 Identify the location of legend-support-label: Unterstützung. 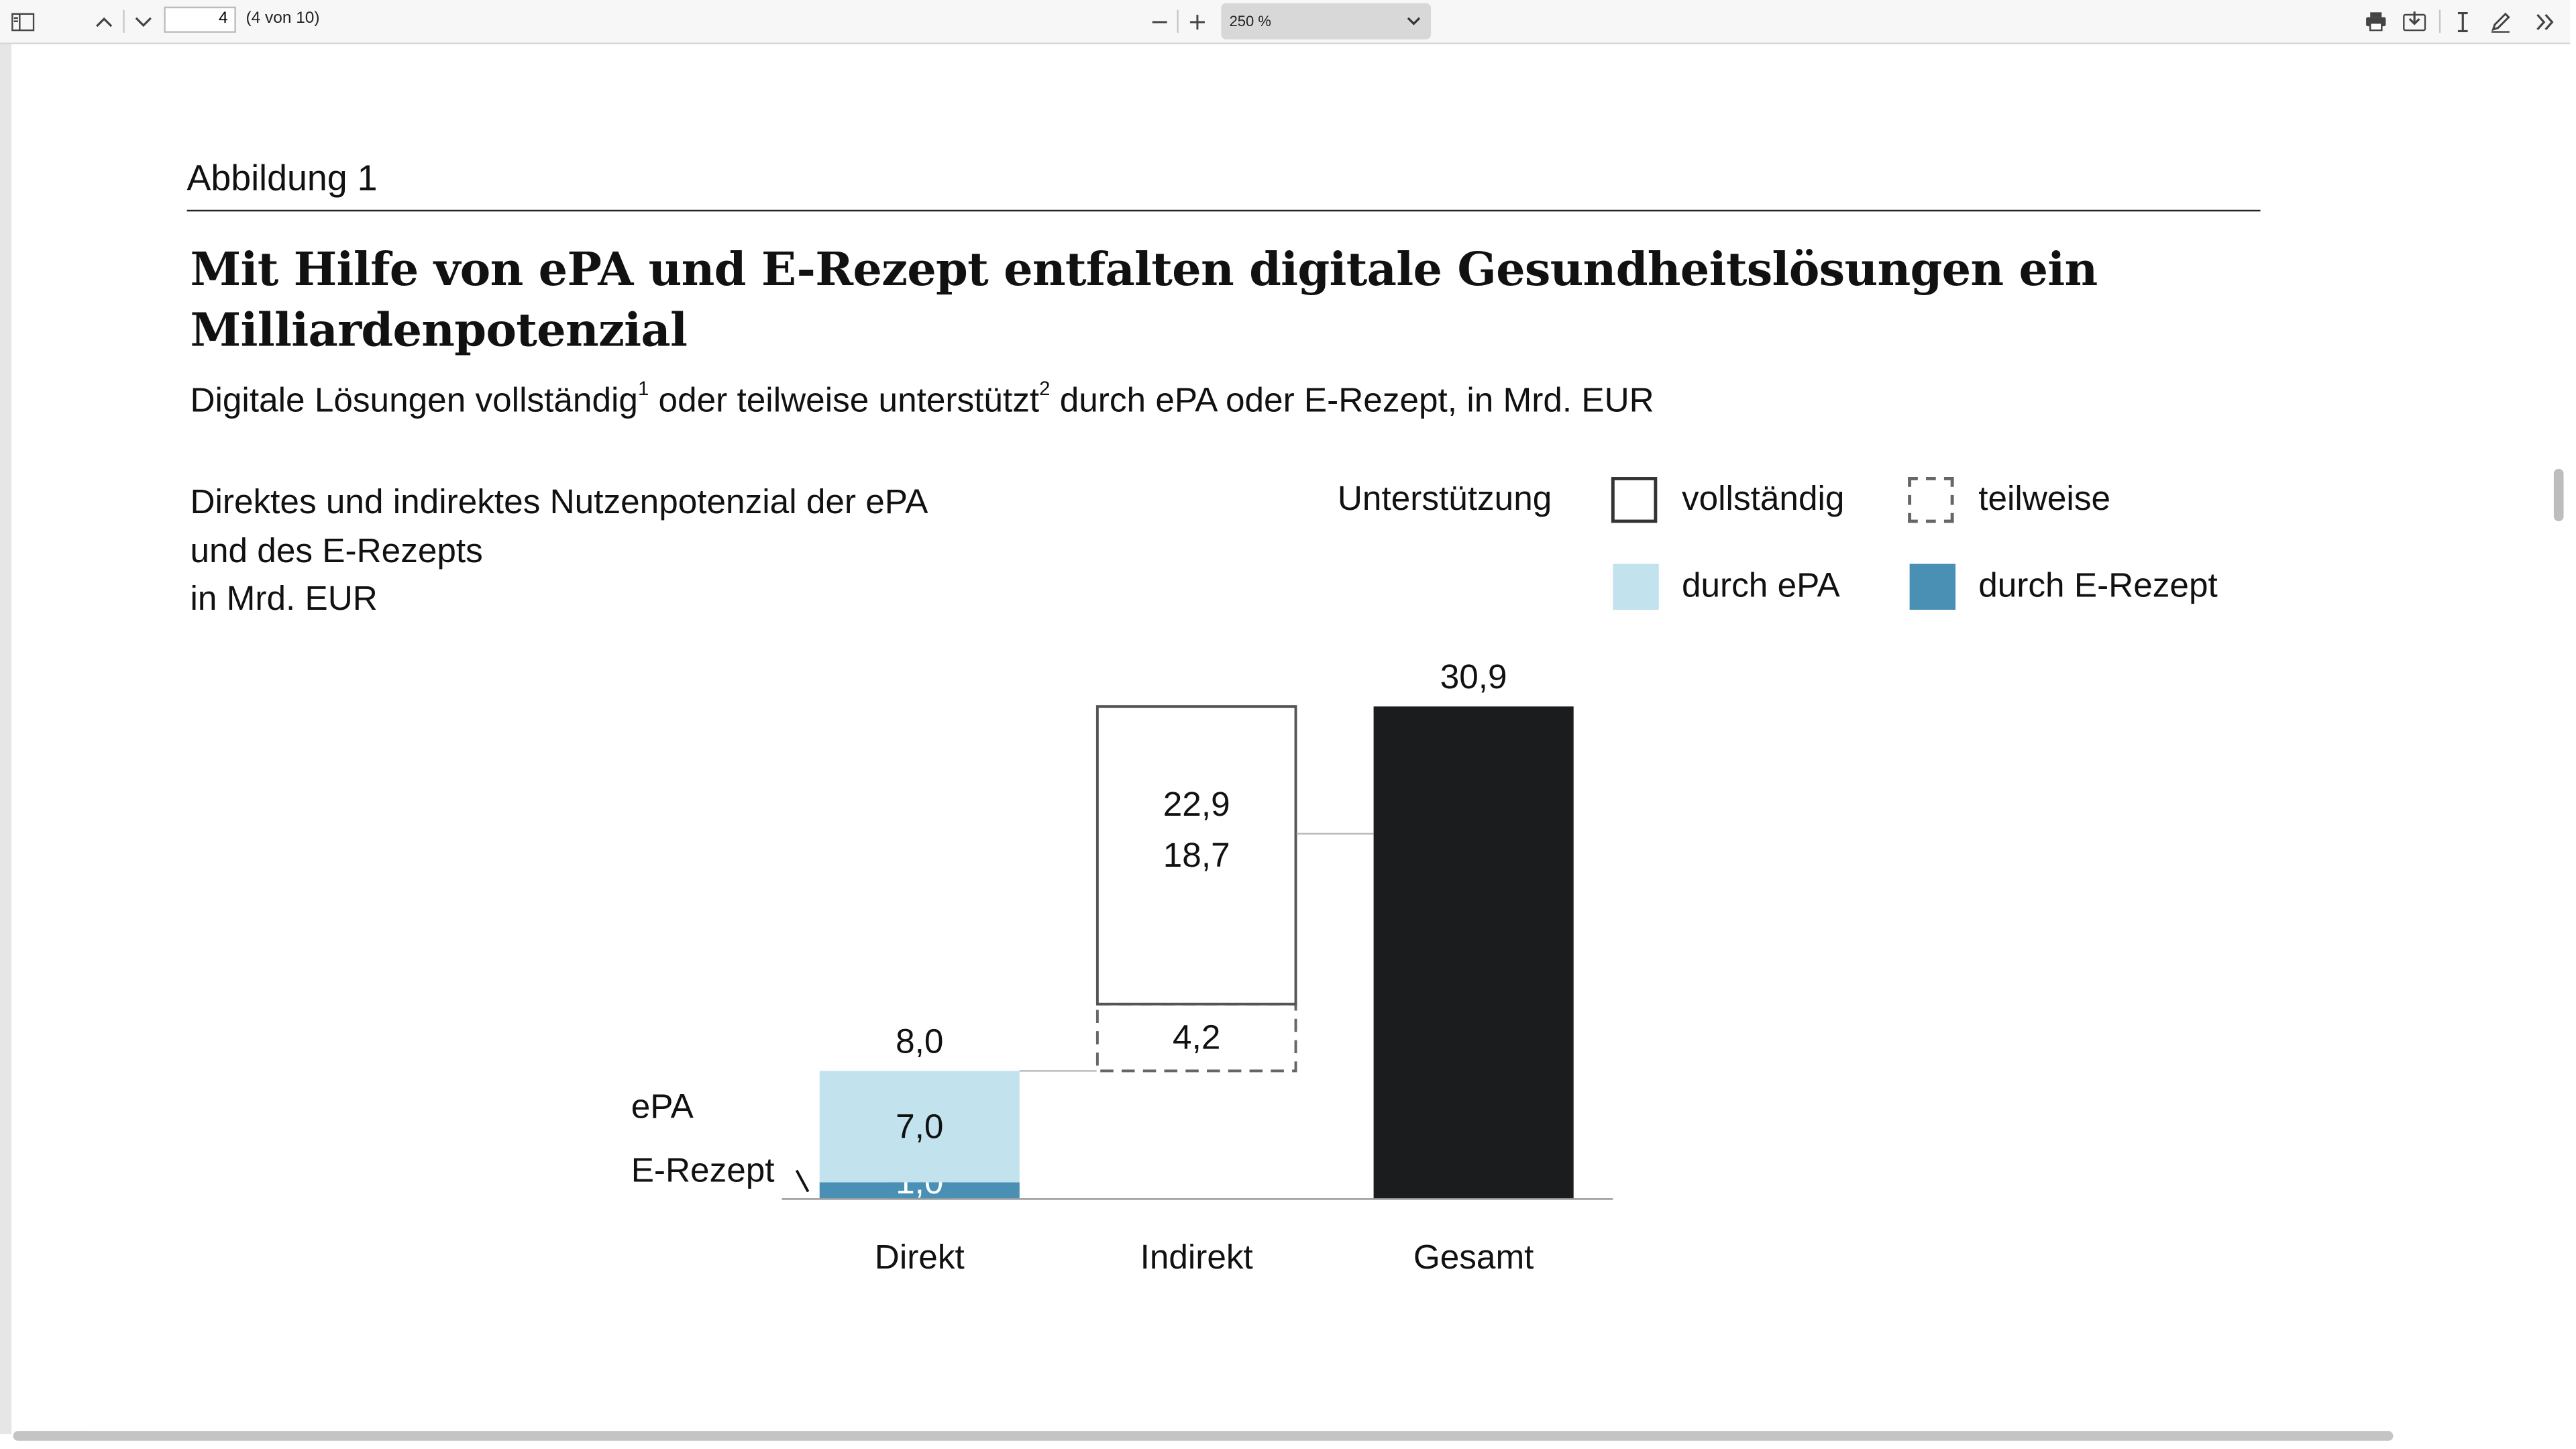
(1444, 499).